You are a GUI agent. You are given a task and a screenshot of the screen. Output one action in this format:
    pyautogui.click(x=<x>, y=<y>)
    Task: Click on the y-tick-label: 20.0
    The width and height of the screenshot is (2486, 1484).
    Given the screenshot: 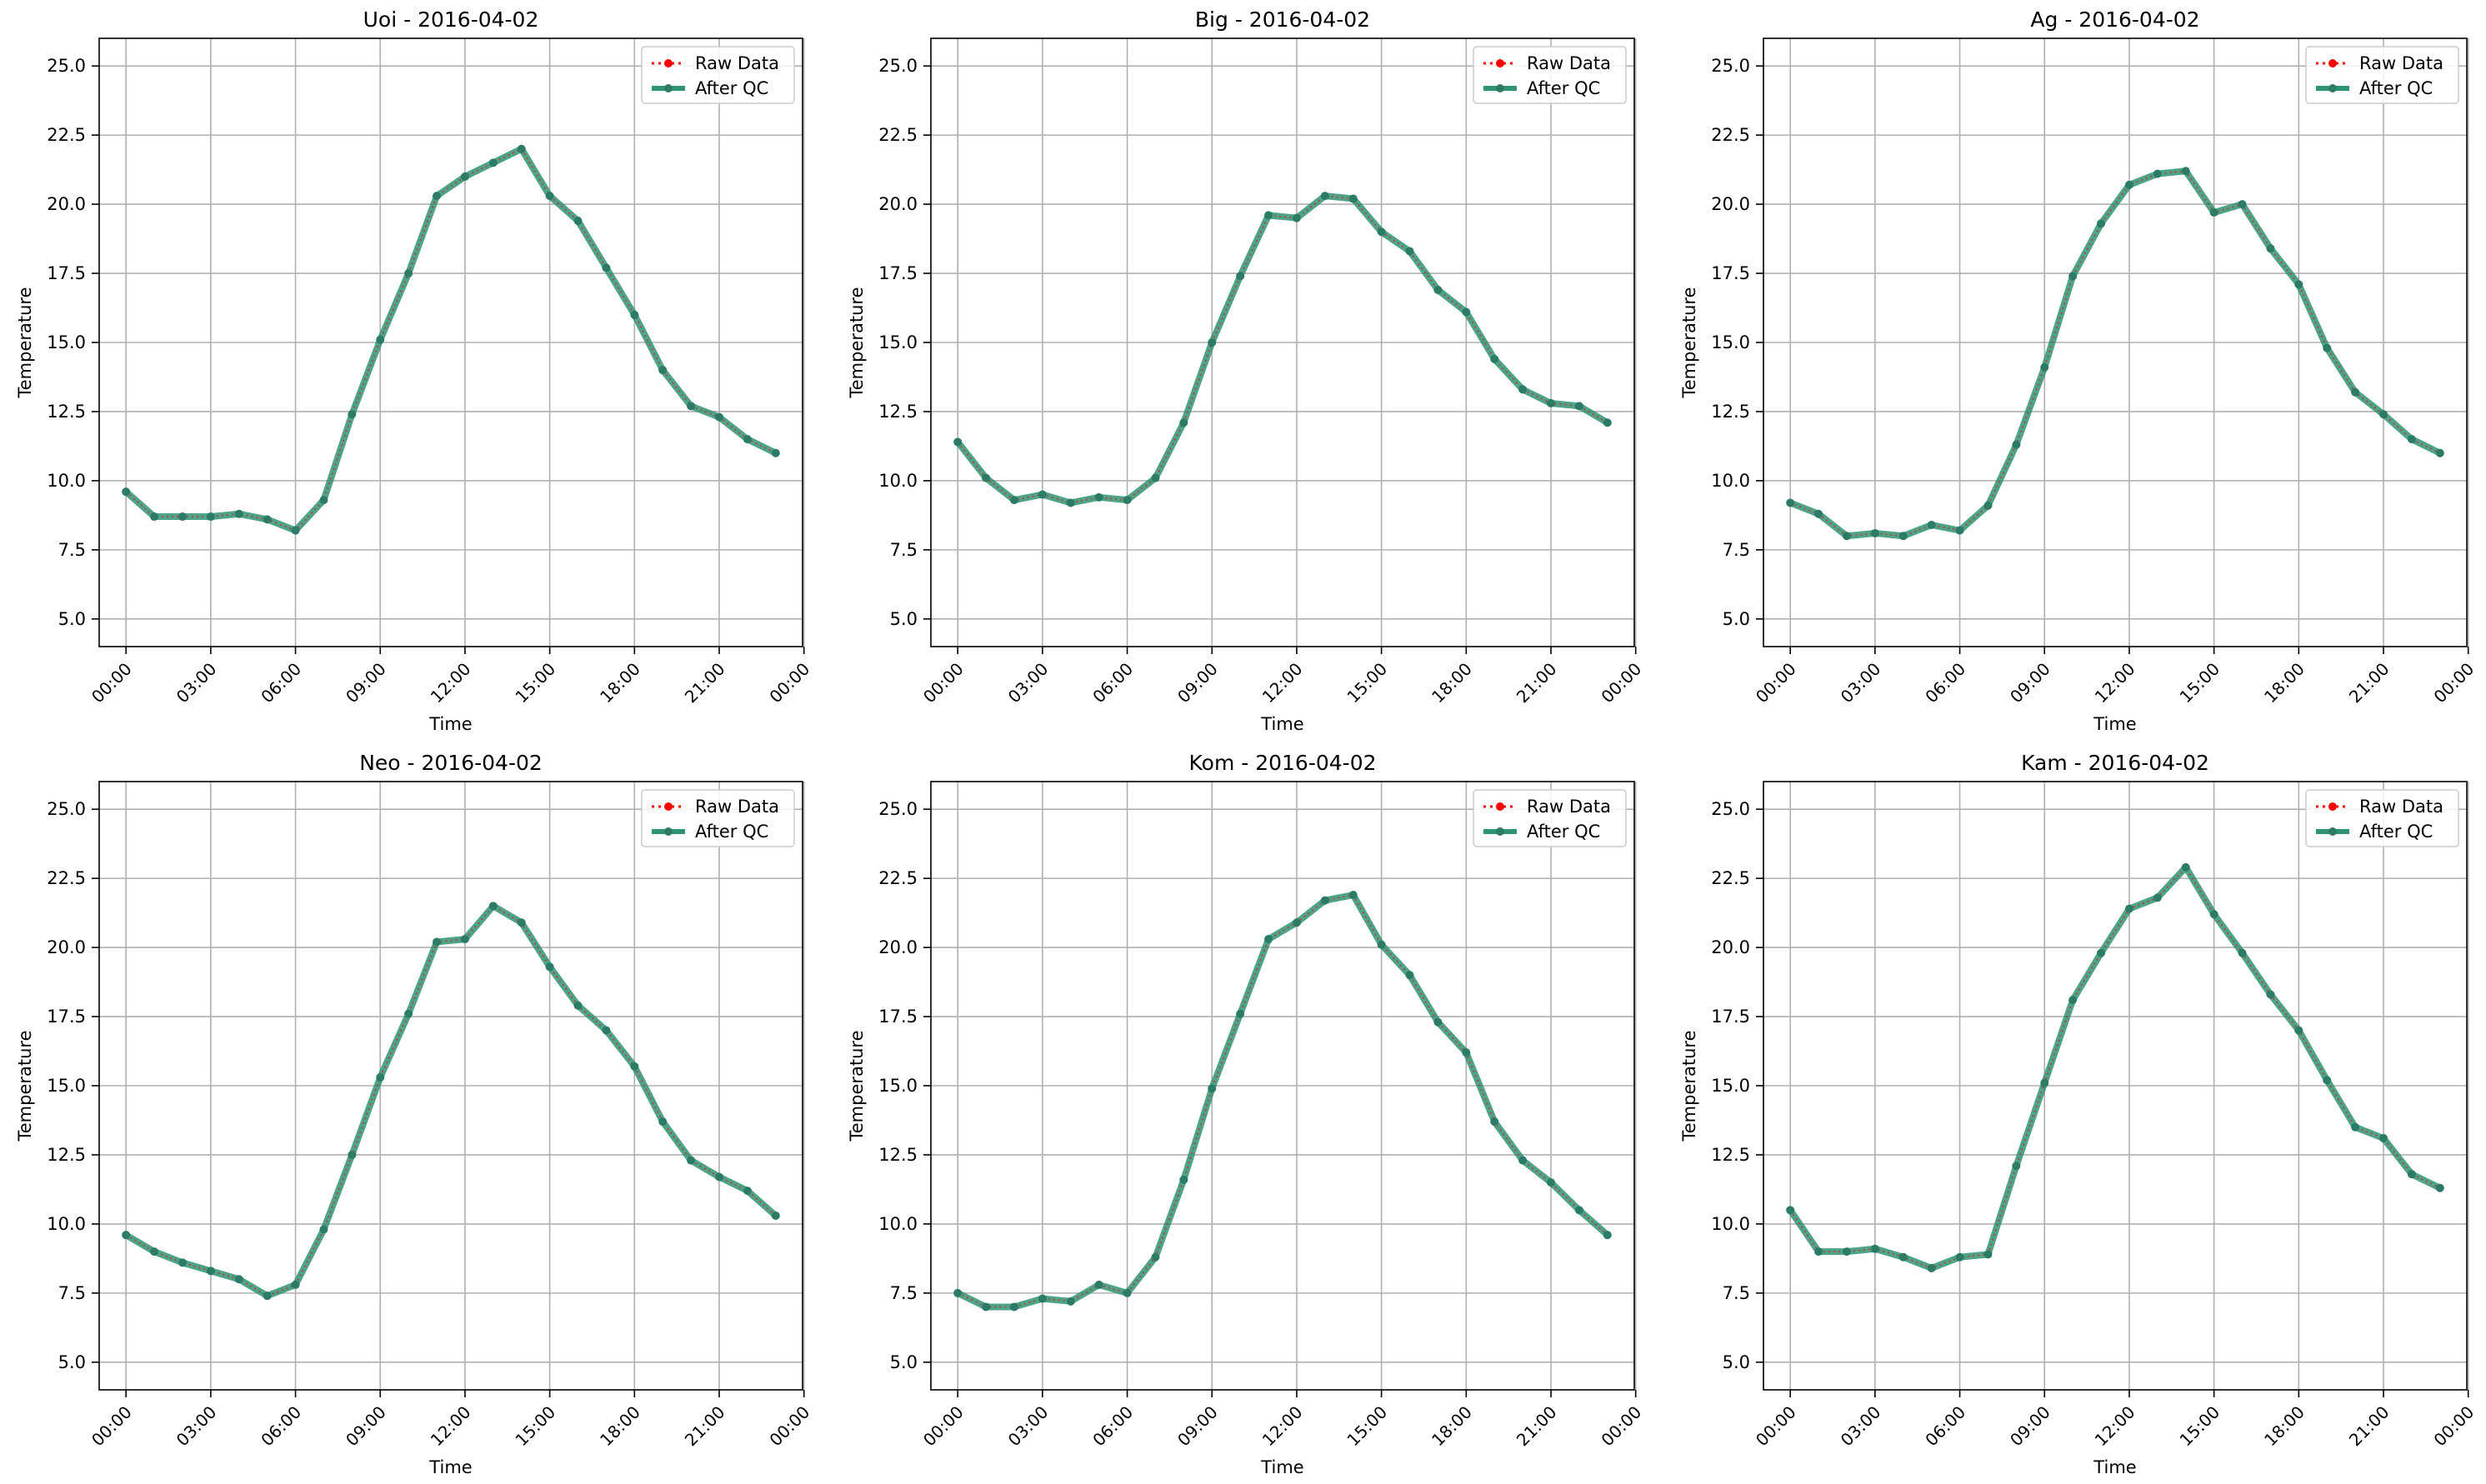 What is the action you would take?
    pyautogui.click(x=1730, y=947)
    